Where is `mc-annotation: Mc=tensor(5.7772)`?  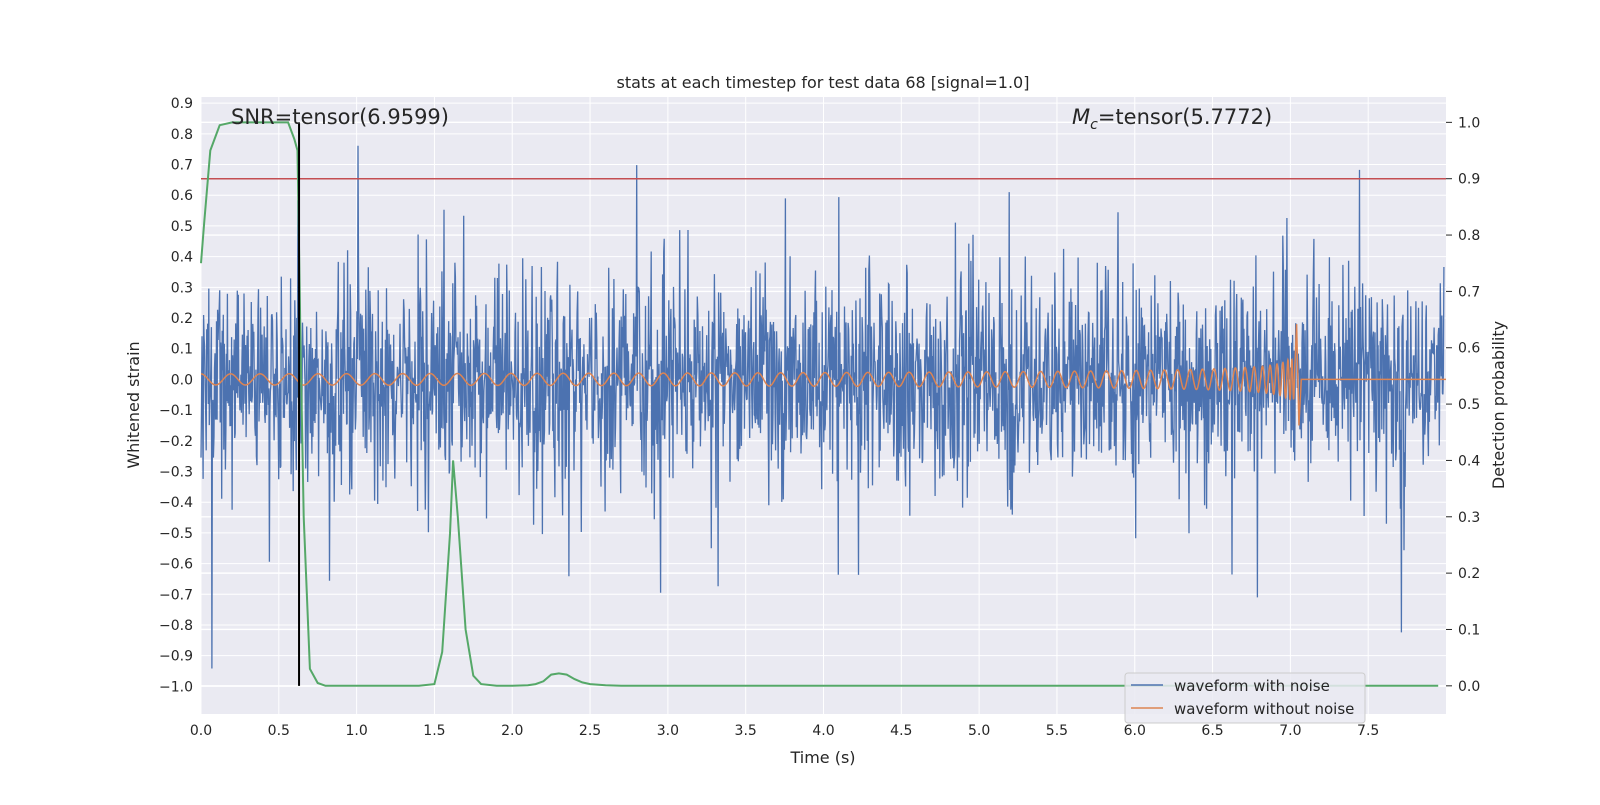 mc-annotation: Mc=tensor(5.7772) is located at coordinates (1172, 119).